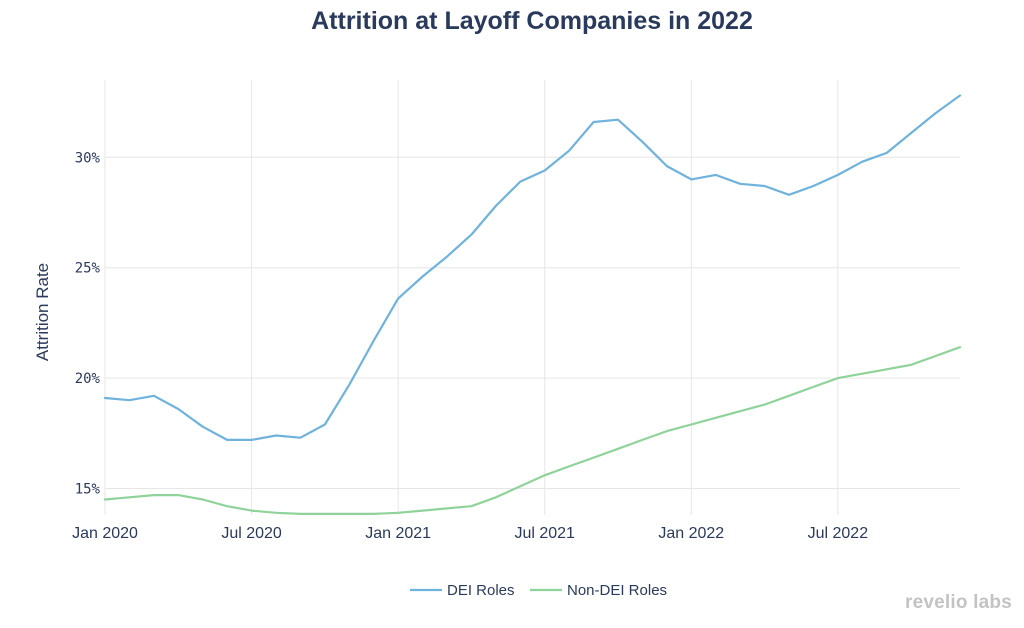  Describe the element at coordinates (105, 533) in the screenshot. I see `x-tick-label: Jan 2020` at that location.